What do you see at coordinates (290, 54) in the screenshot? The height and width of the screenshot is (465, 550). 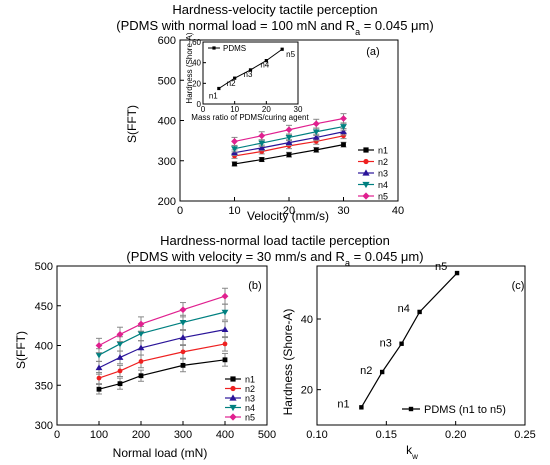 I see `inset-point-label: n5` at bounding box center [290, 54].